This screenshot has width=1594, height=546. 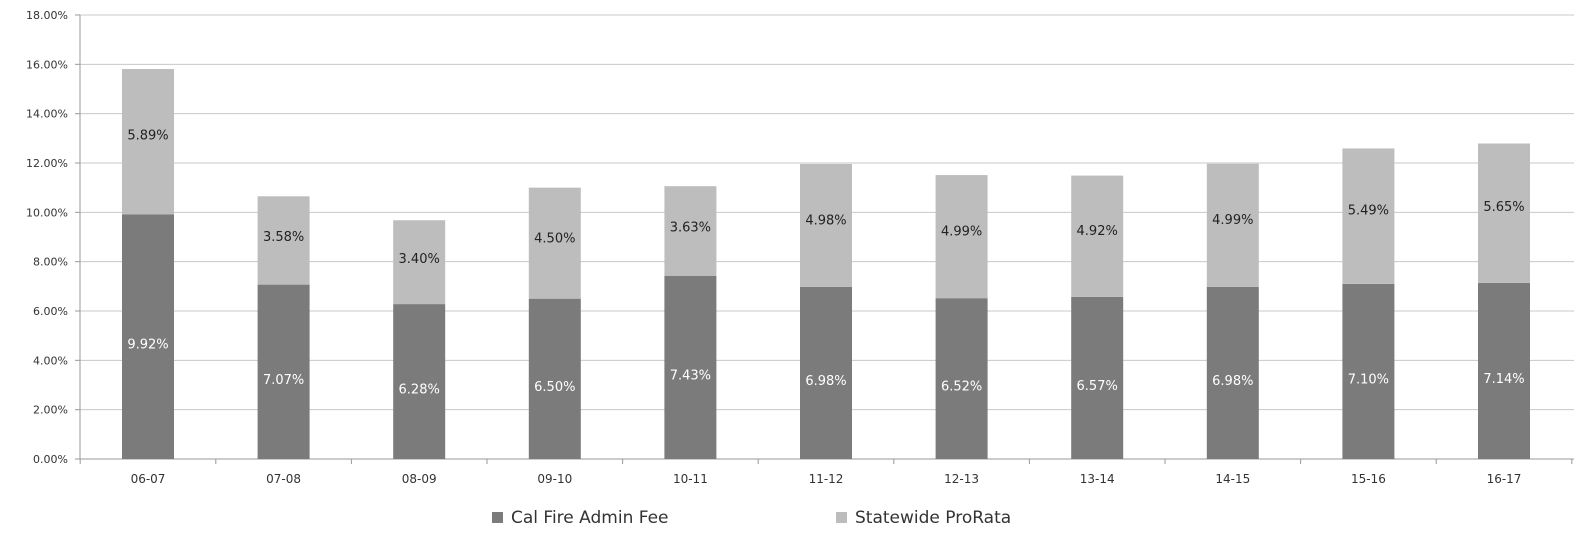 What do you see at coordinates (47, 114) in the screenshot?
I see `y-tick-label: 14.00%` at bounding box center [47, 114].